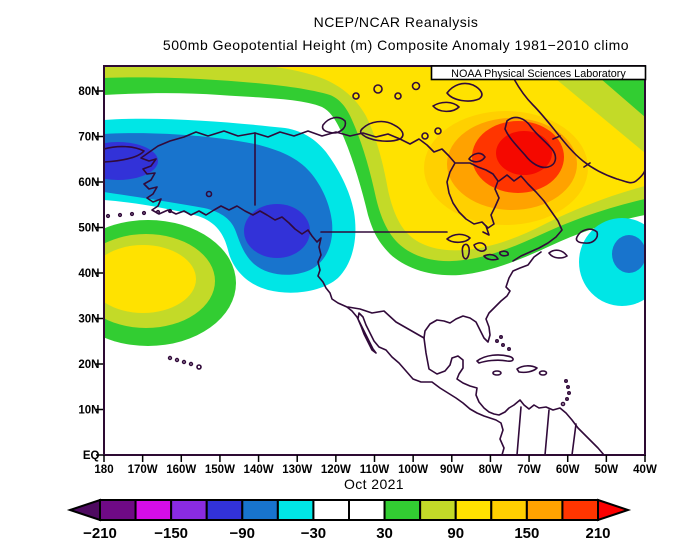 This screenshot has height=542, width=700. I want to click on colorbar-tick-label: −150, so click(171, 533).